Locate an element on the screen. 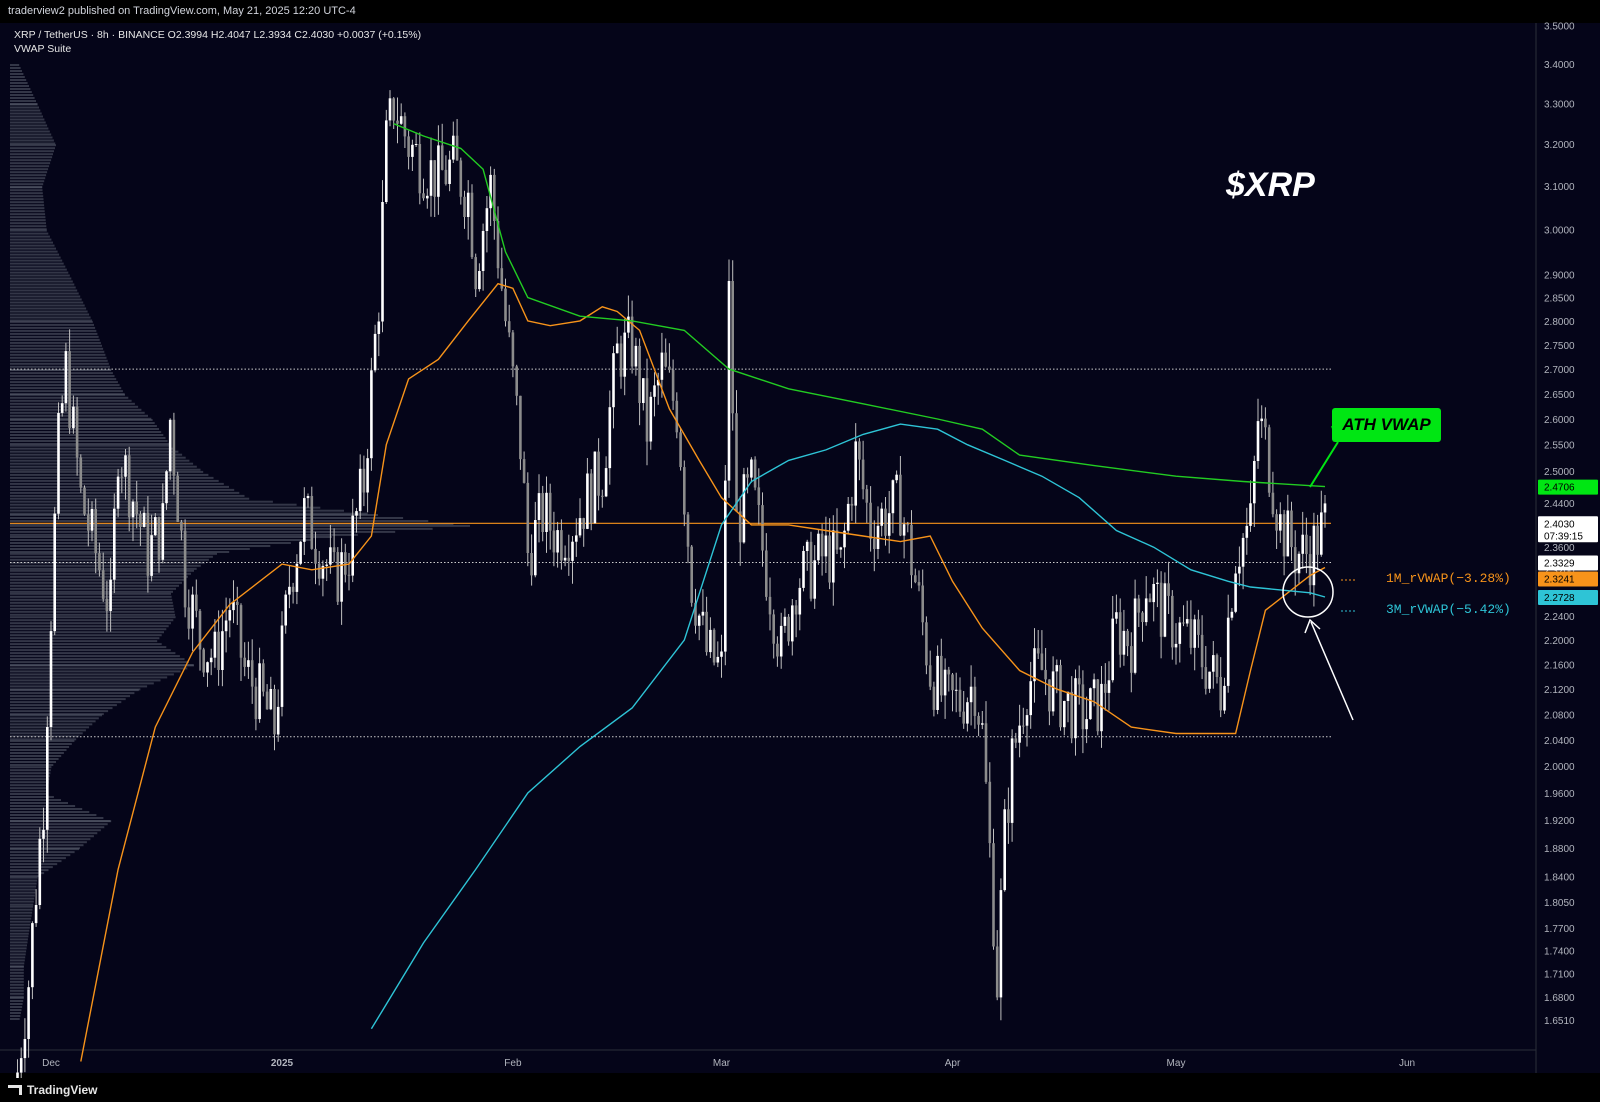 This screenshot has width=1600, height=1102. time-axis: Dec 2025 Feb Mar Apr May Jun is located at coordinates (728, 1063).